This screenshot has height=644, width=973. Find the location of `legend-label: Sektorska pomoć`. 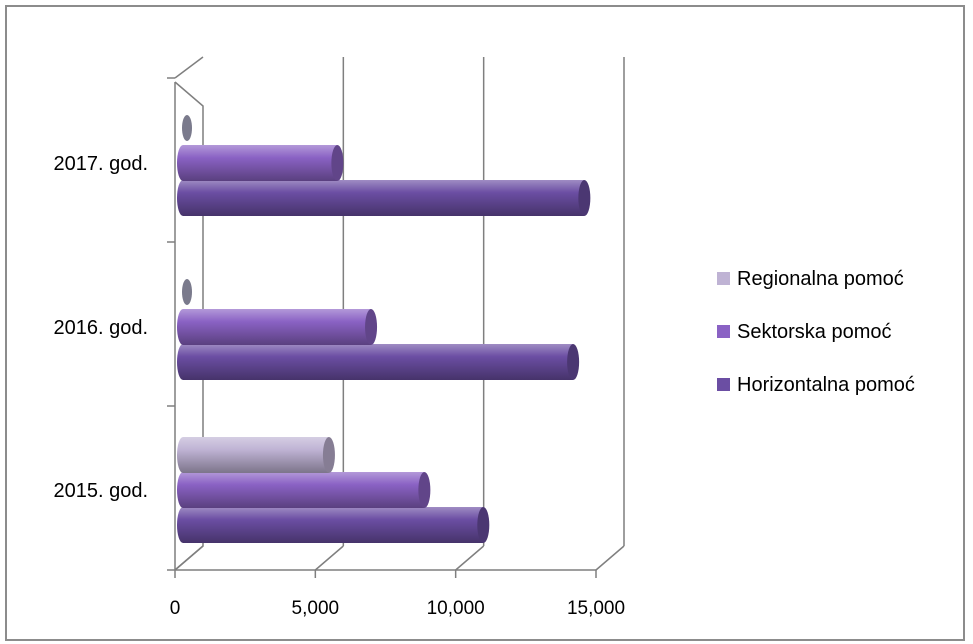

legend-label: Sektorska pomoć is located at coordinates (814, 332).